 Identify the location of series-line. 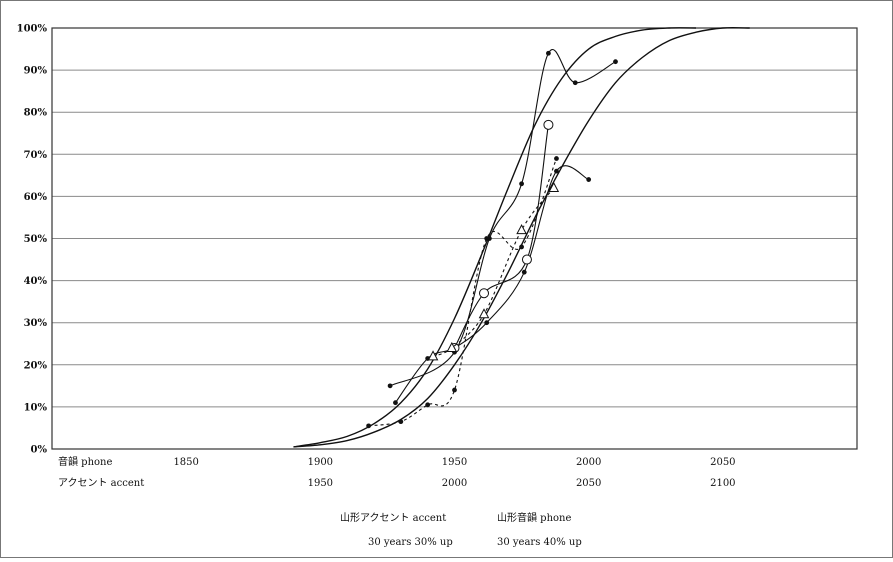
(501, 236).